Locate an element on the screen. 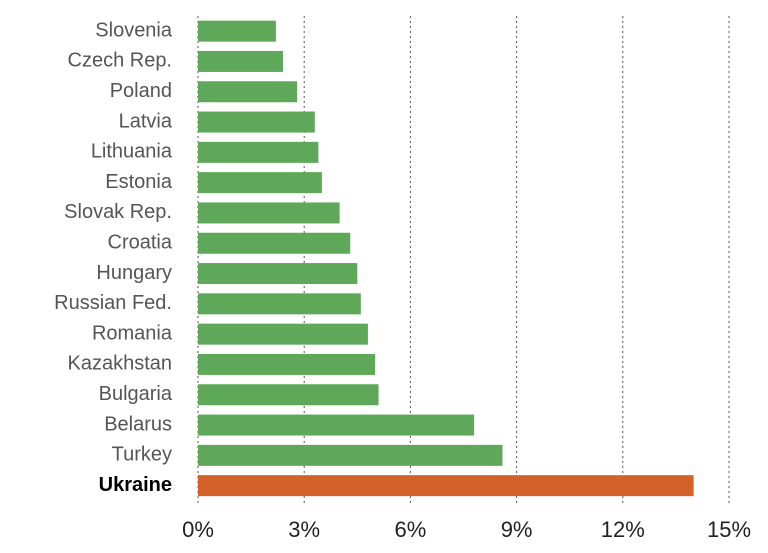 The width and height of the screenshot is (768, 553). y-tick-label: Turkey is located at coordinates (142, 455).